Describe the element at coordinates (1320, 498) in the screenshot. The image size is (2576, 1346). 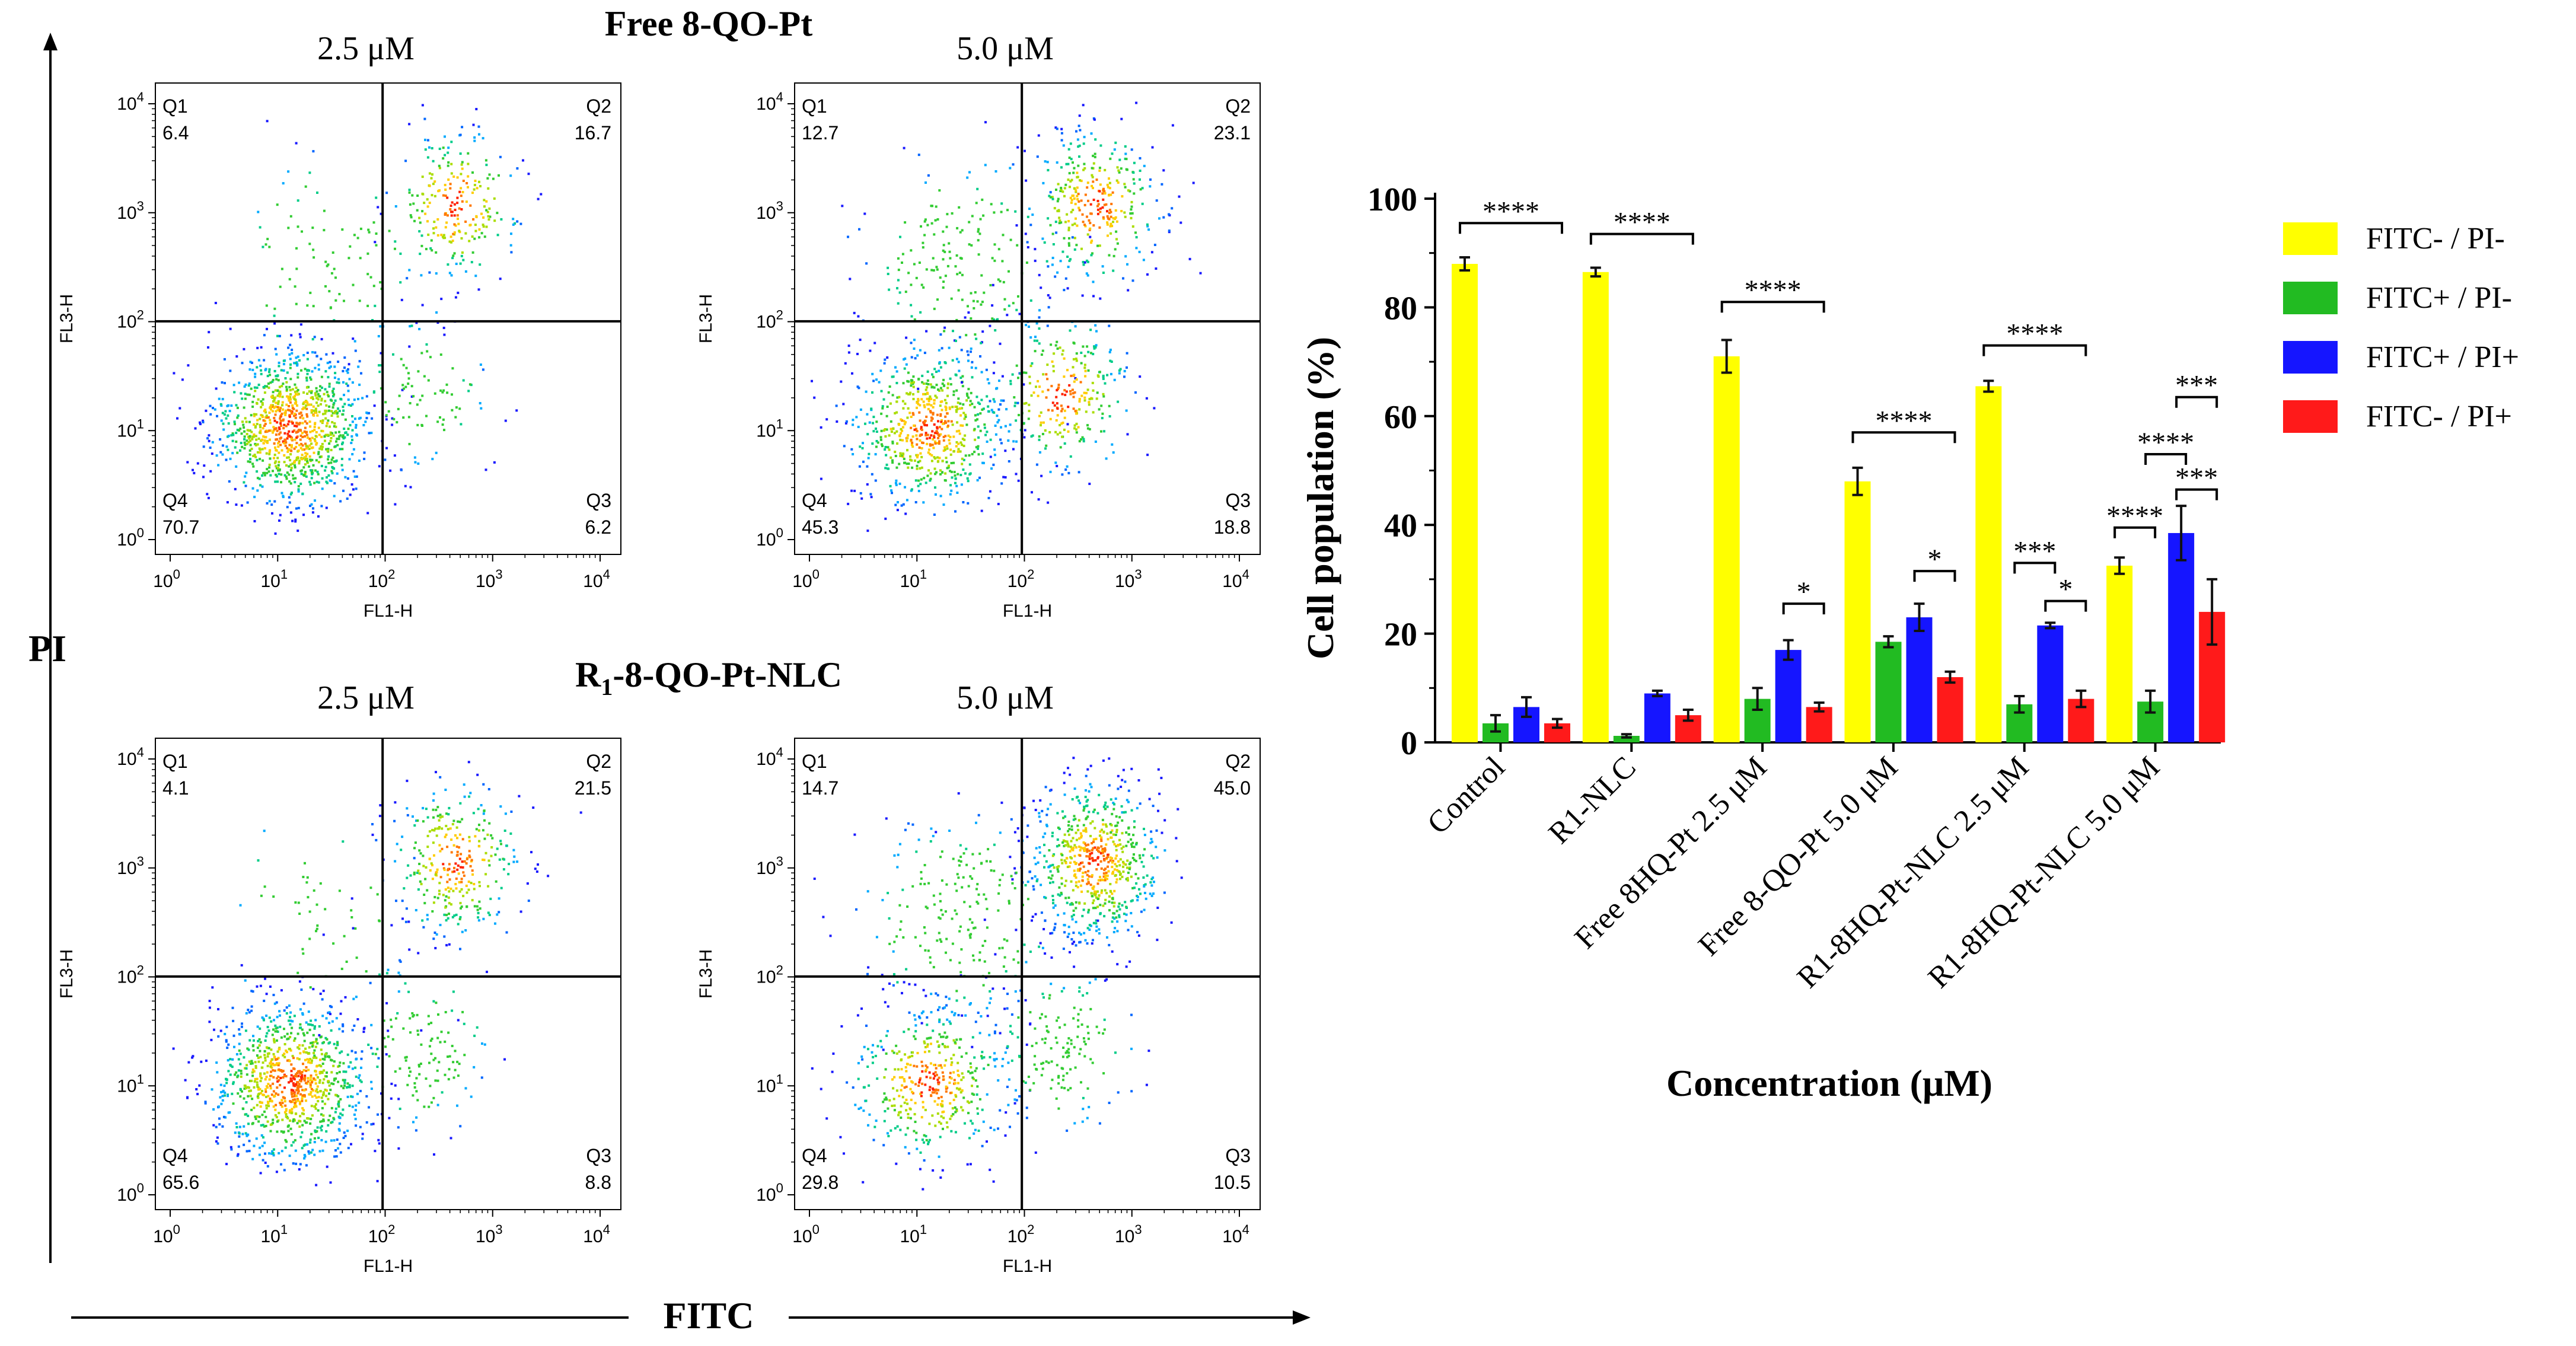
I see `y-axis-title: Cell population (%)` at that location.